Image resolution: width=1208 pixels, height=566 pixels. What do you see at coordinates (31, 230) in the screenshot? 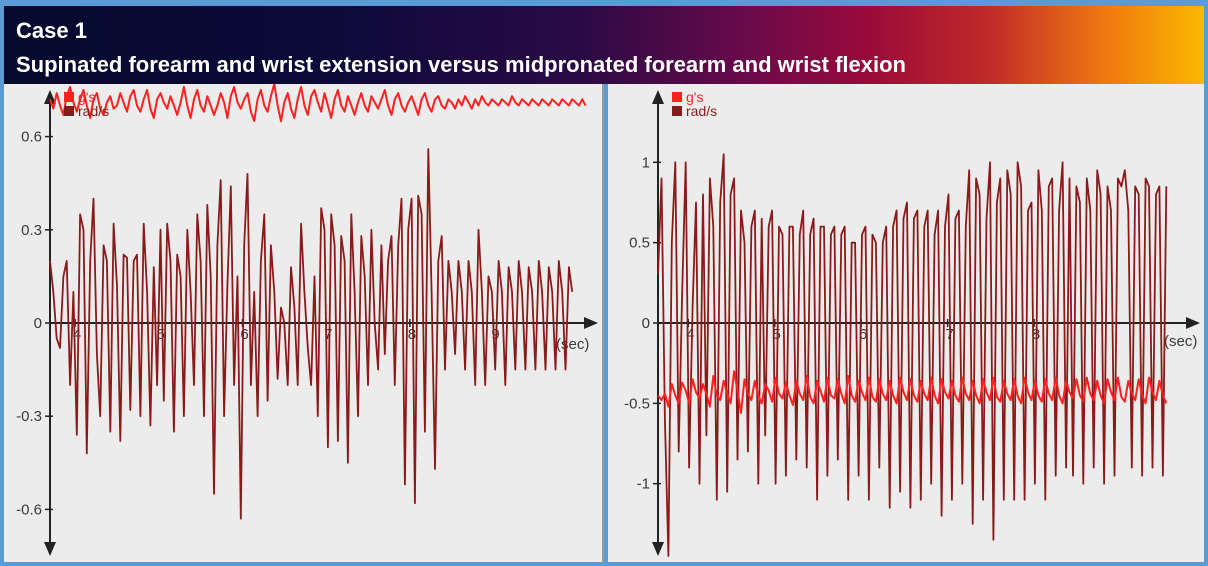
I see `y-tick-label: 0.3` at bounding box center [31, 230].